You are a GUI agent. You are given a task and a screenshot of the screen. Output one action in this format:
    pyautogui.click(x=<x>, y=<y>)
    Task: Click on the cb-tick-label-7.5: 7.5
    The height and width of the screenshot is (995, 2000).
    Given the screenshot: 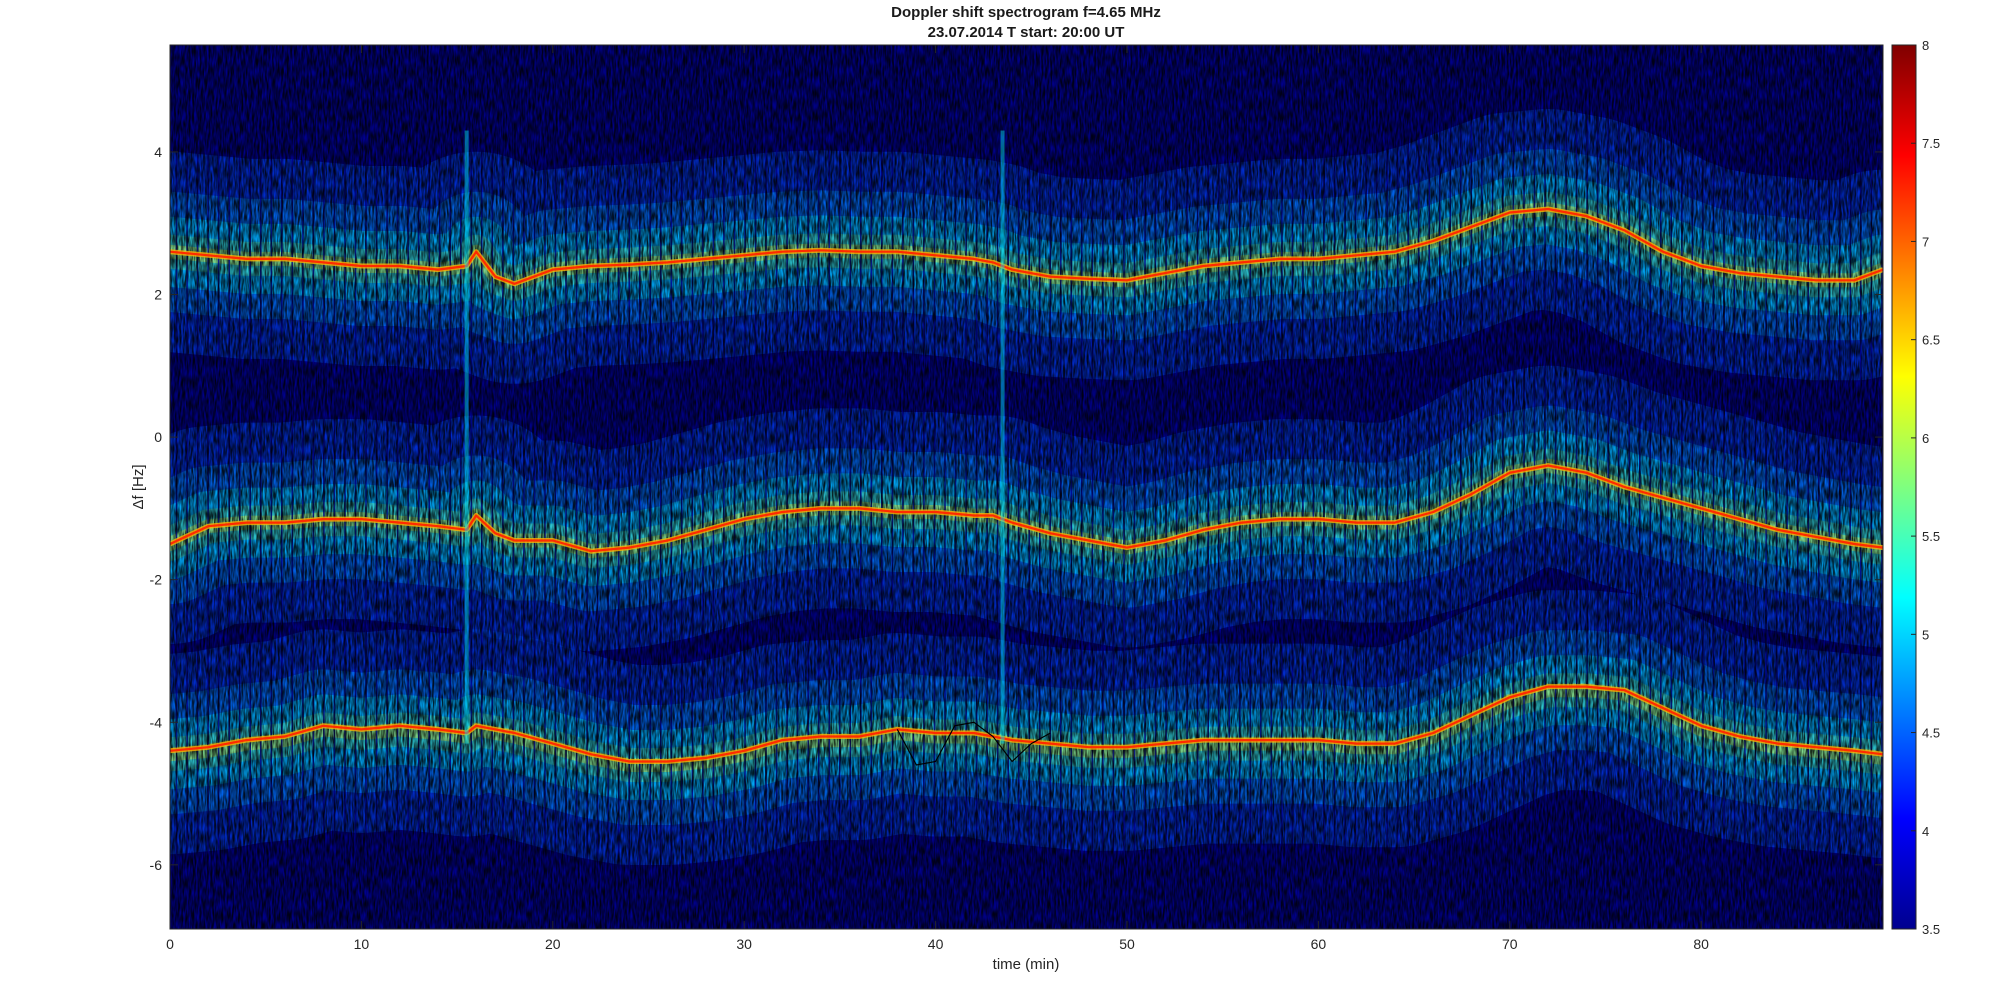 What is the action you would take?
    pyautogui.click(x=1931, y=143)
    